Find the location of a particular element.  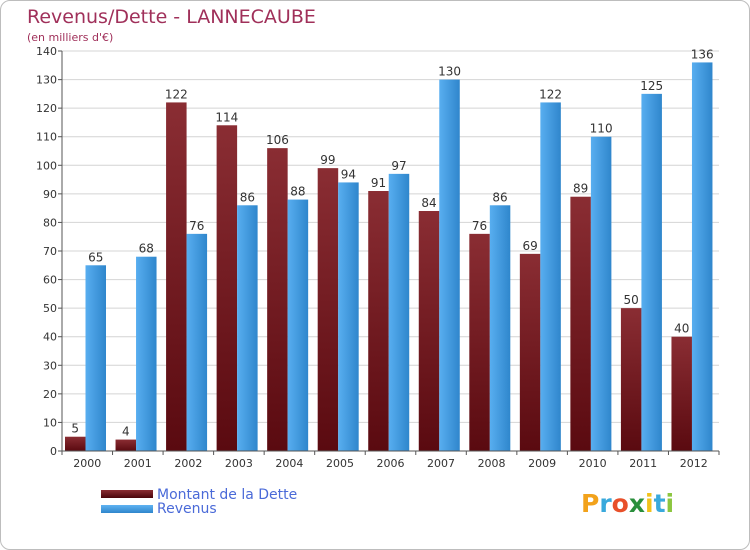

data-label-revenus-2004: 88 is located at coordinates (297, 192).